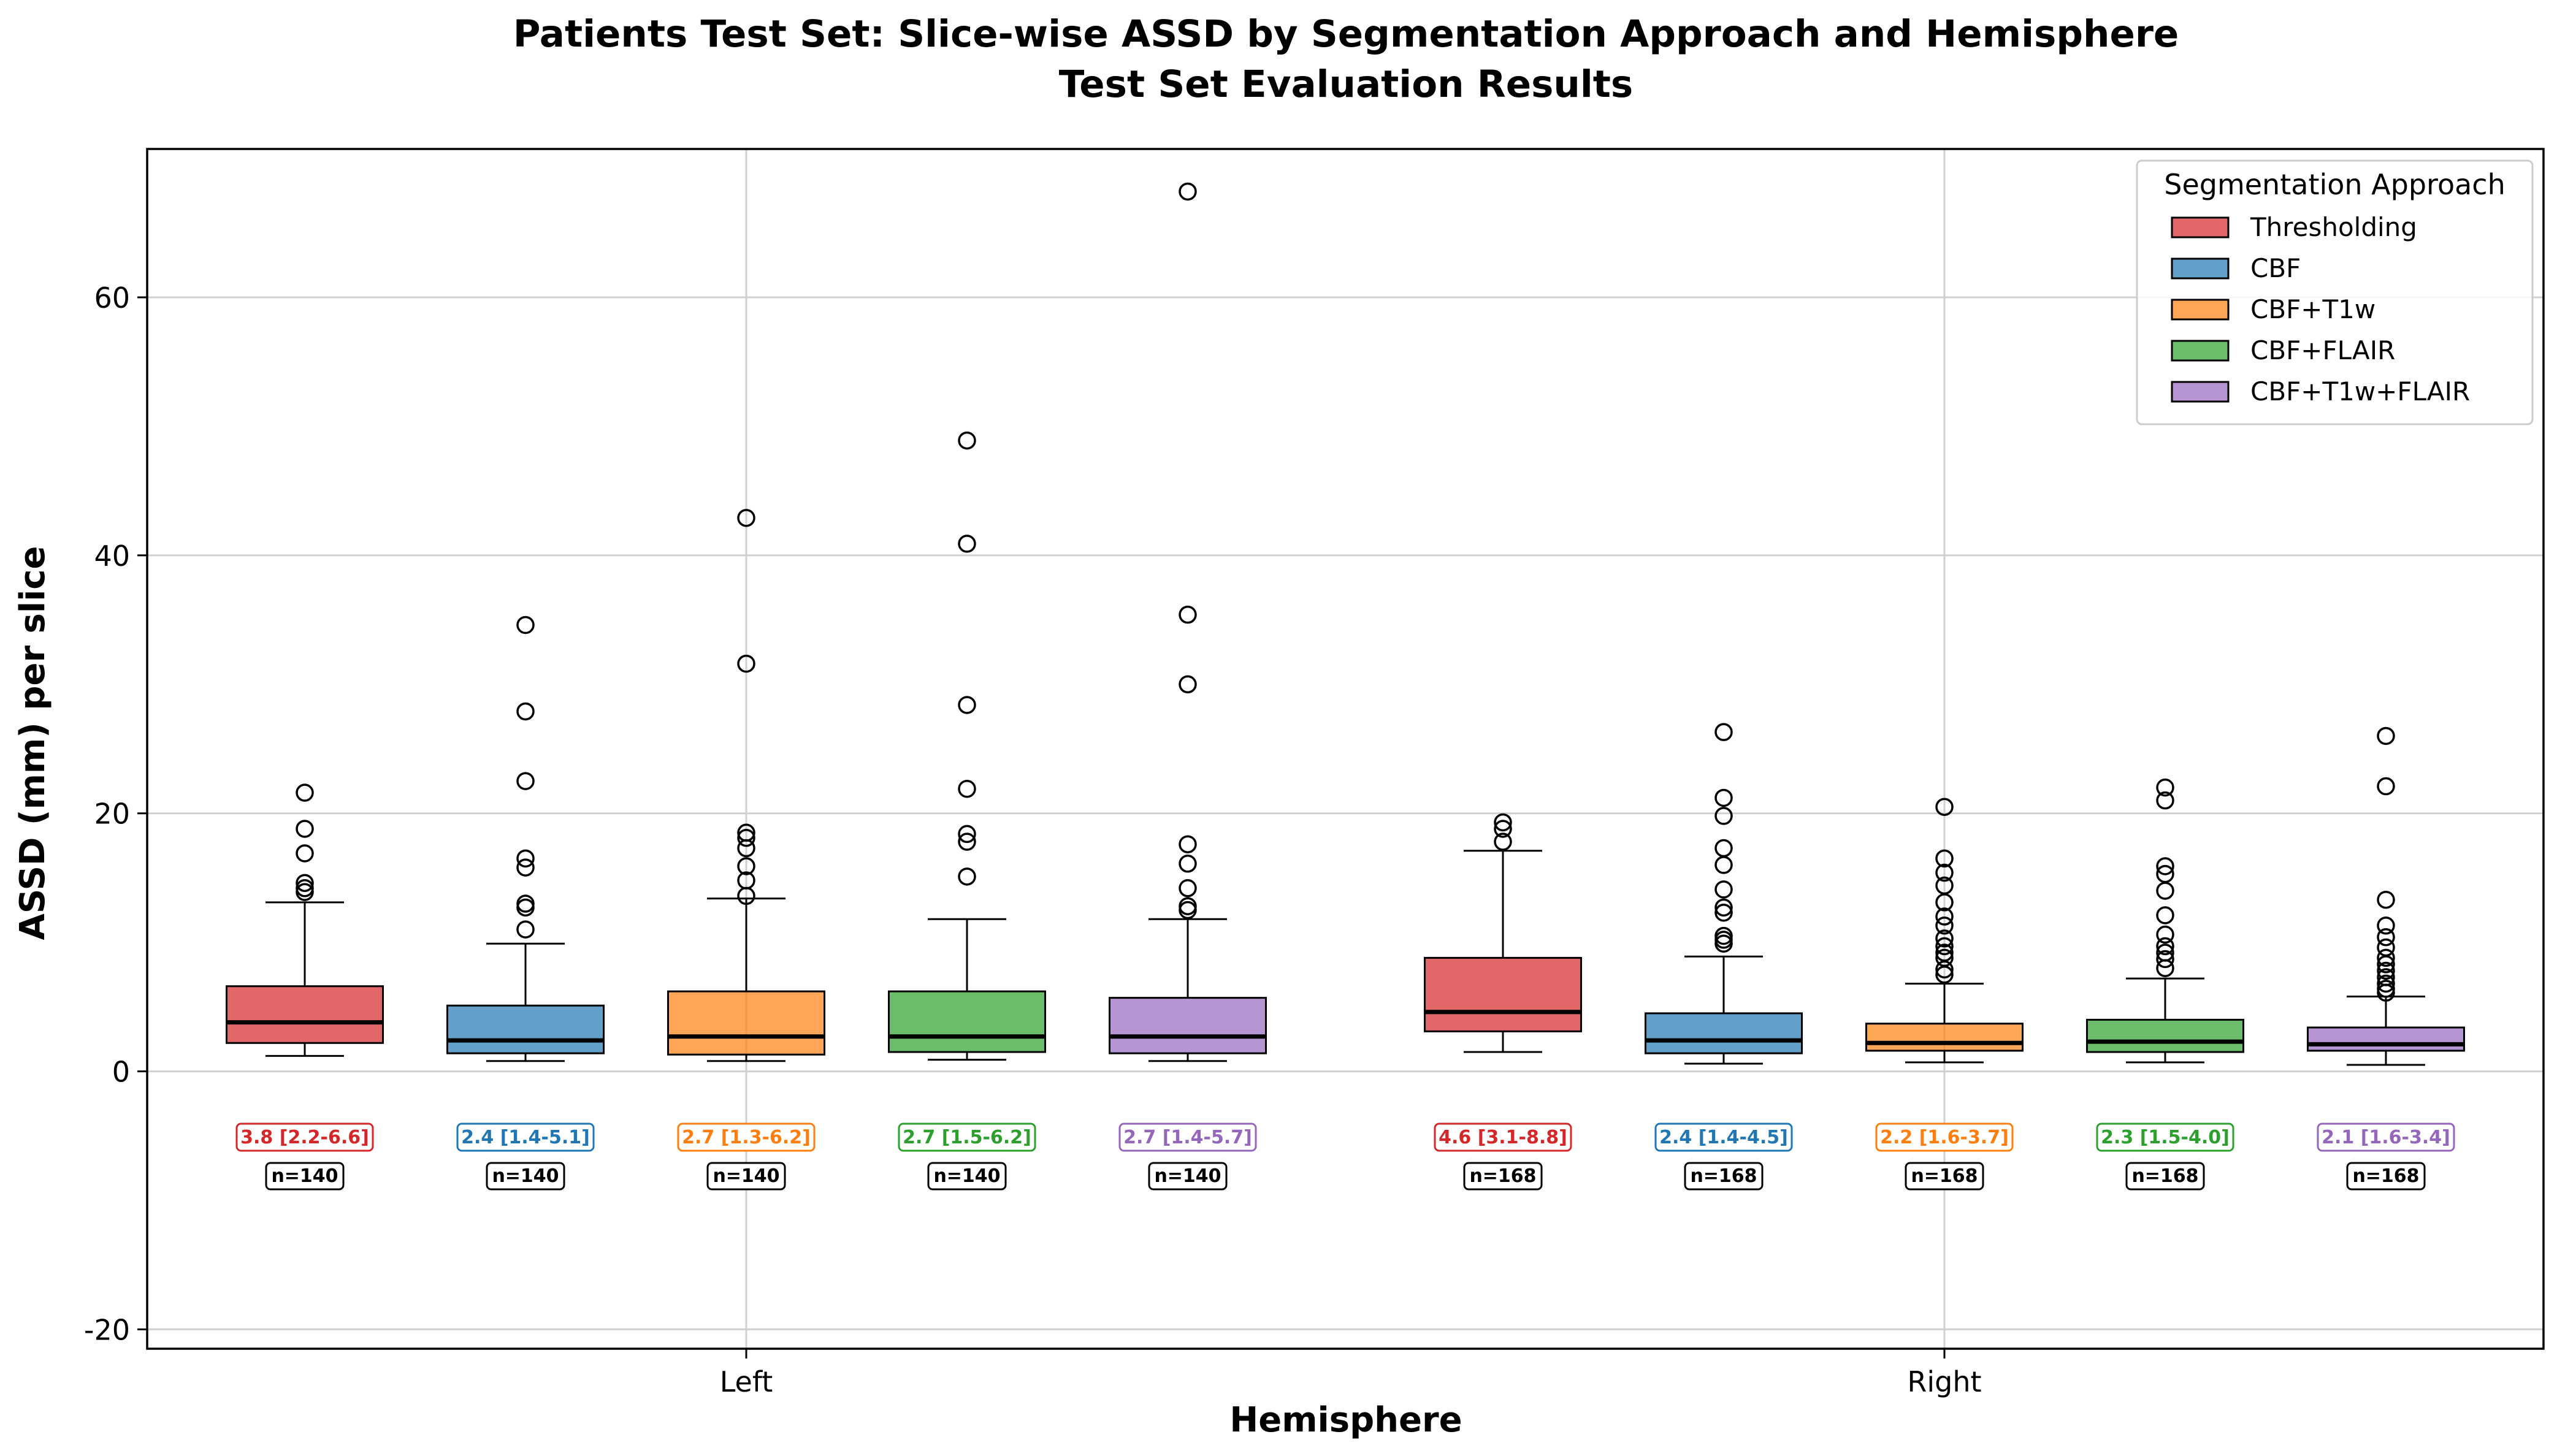 The image size is (2557, 1456). Describe the element at coordinates (112, 297) in the screenshot. I see `y-tick-label: 60` at that location.